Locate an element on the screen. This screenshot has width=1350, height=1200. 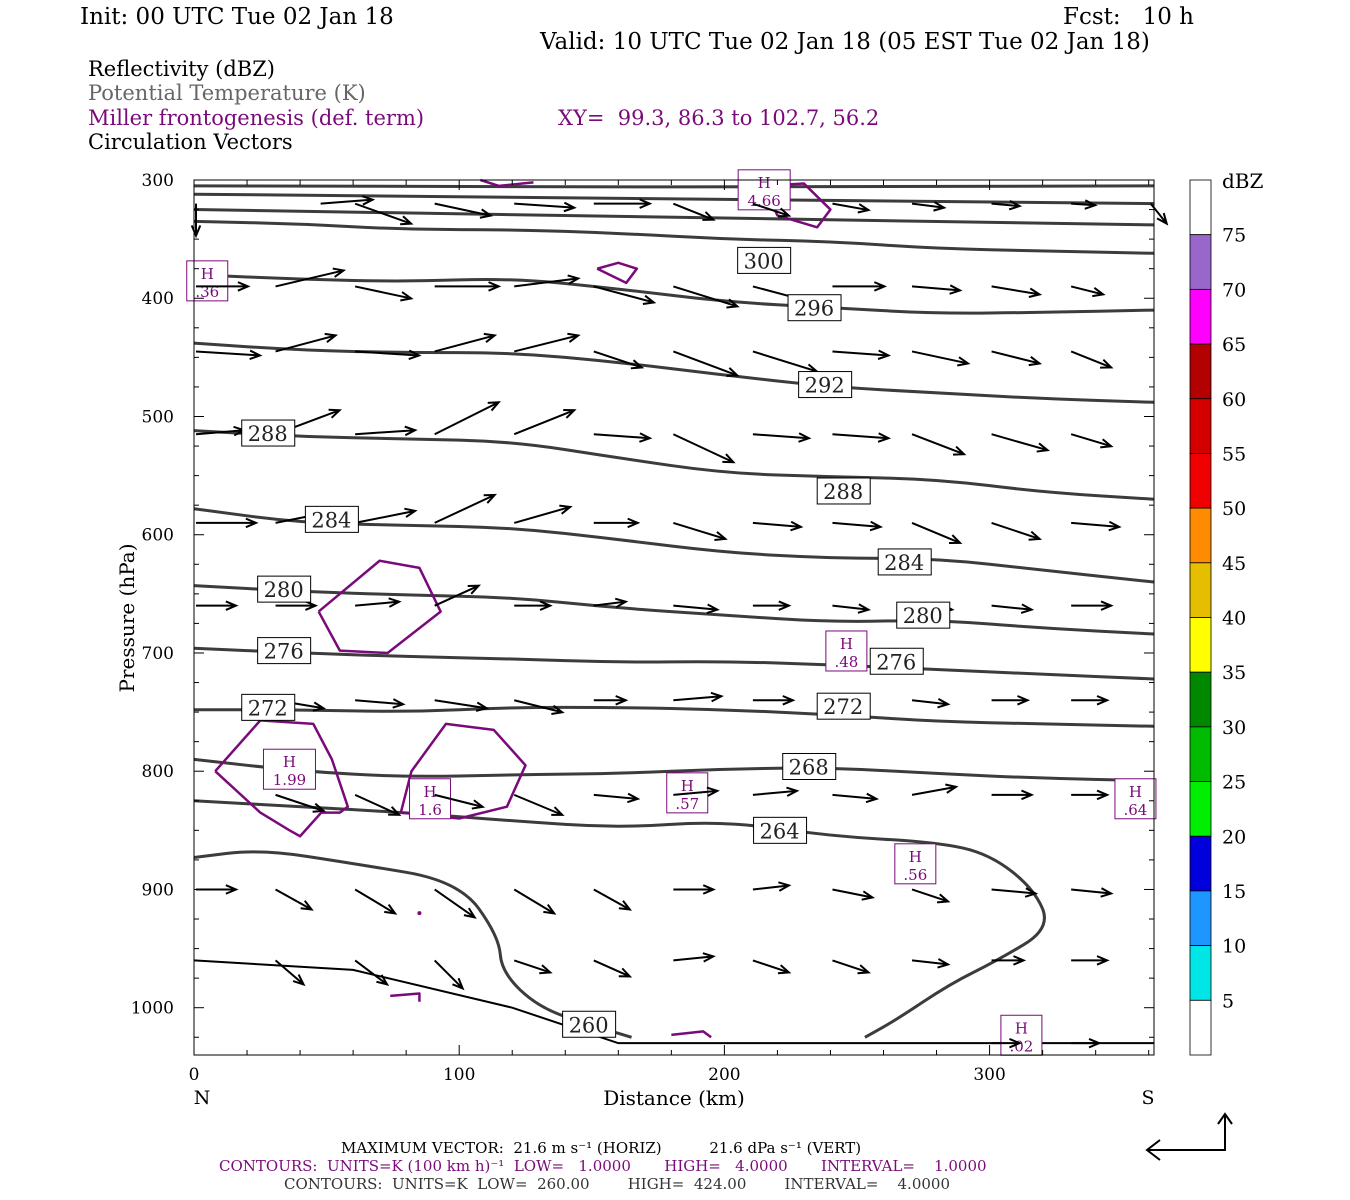
legend-frontogenesis: Miller frontogenesis (def. term) is located at coordinates (256, 118).